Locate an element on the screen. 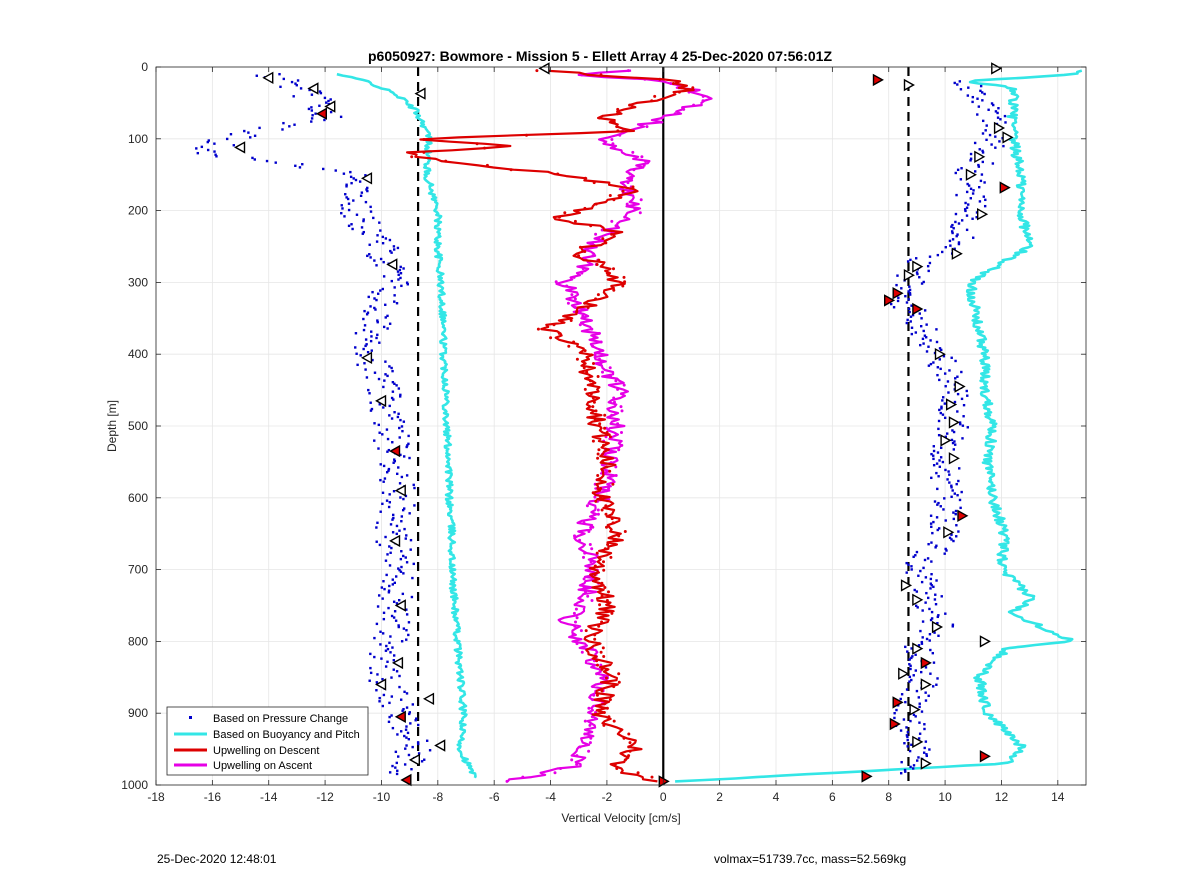 This screenshot has width=1200, height=885. x-tick-label: -18 is located at coordinates (156, 797).